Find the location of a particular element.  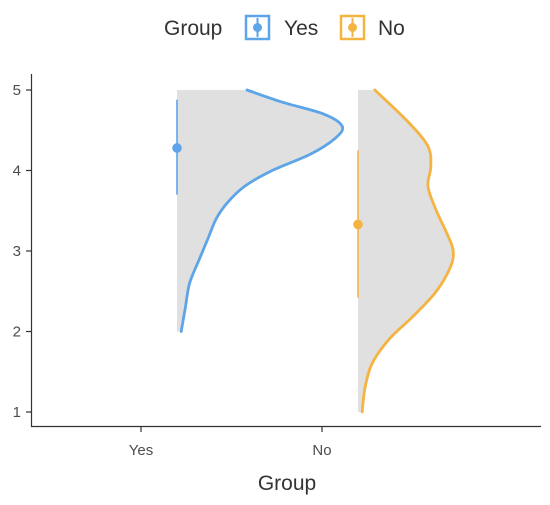

legend-key-no is located at coordinates (352, 27).